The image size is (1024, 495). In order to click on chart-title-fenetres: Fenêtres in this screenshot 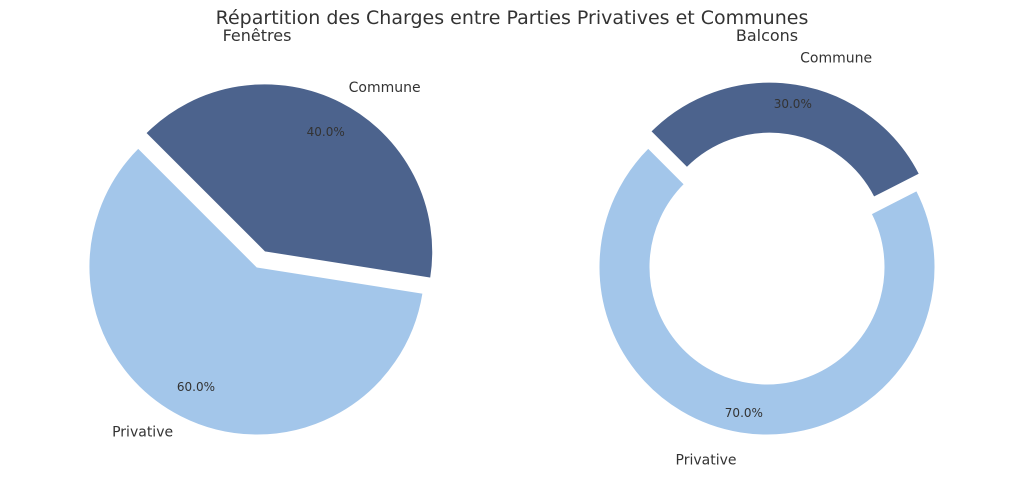, I will do `click(257, 35)`.